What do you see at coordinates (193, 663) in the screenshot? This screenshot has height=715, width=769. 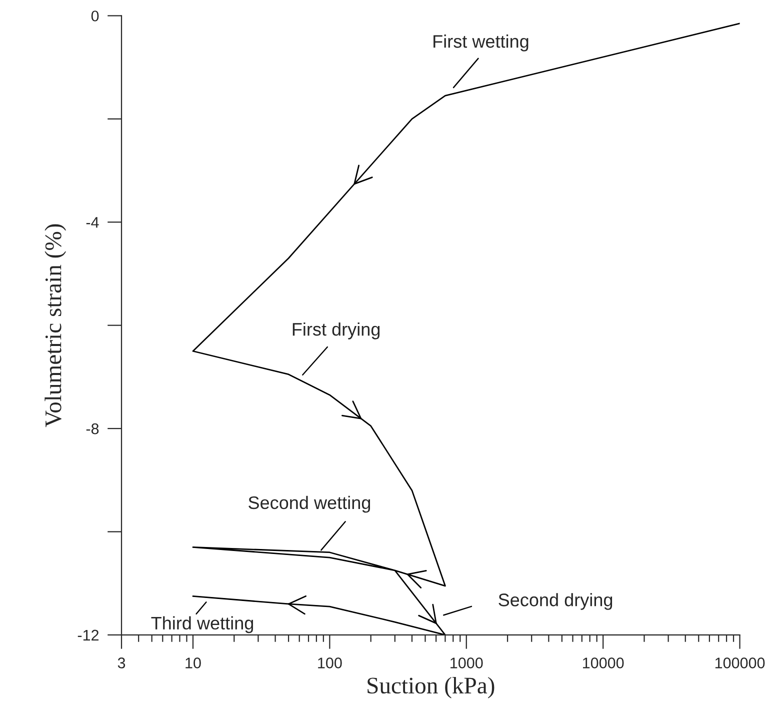 I see `x-tick-label: 10` at bounding box center [193, 663].